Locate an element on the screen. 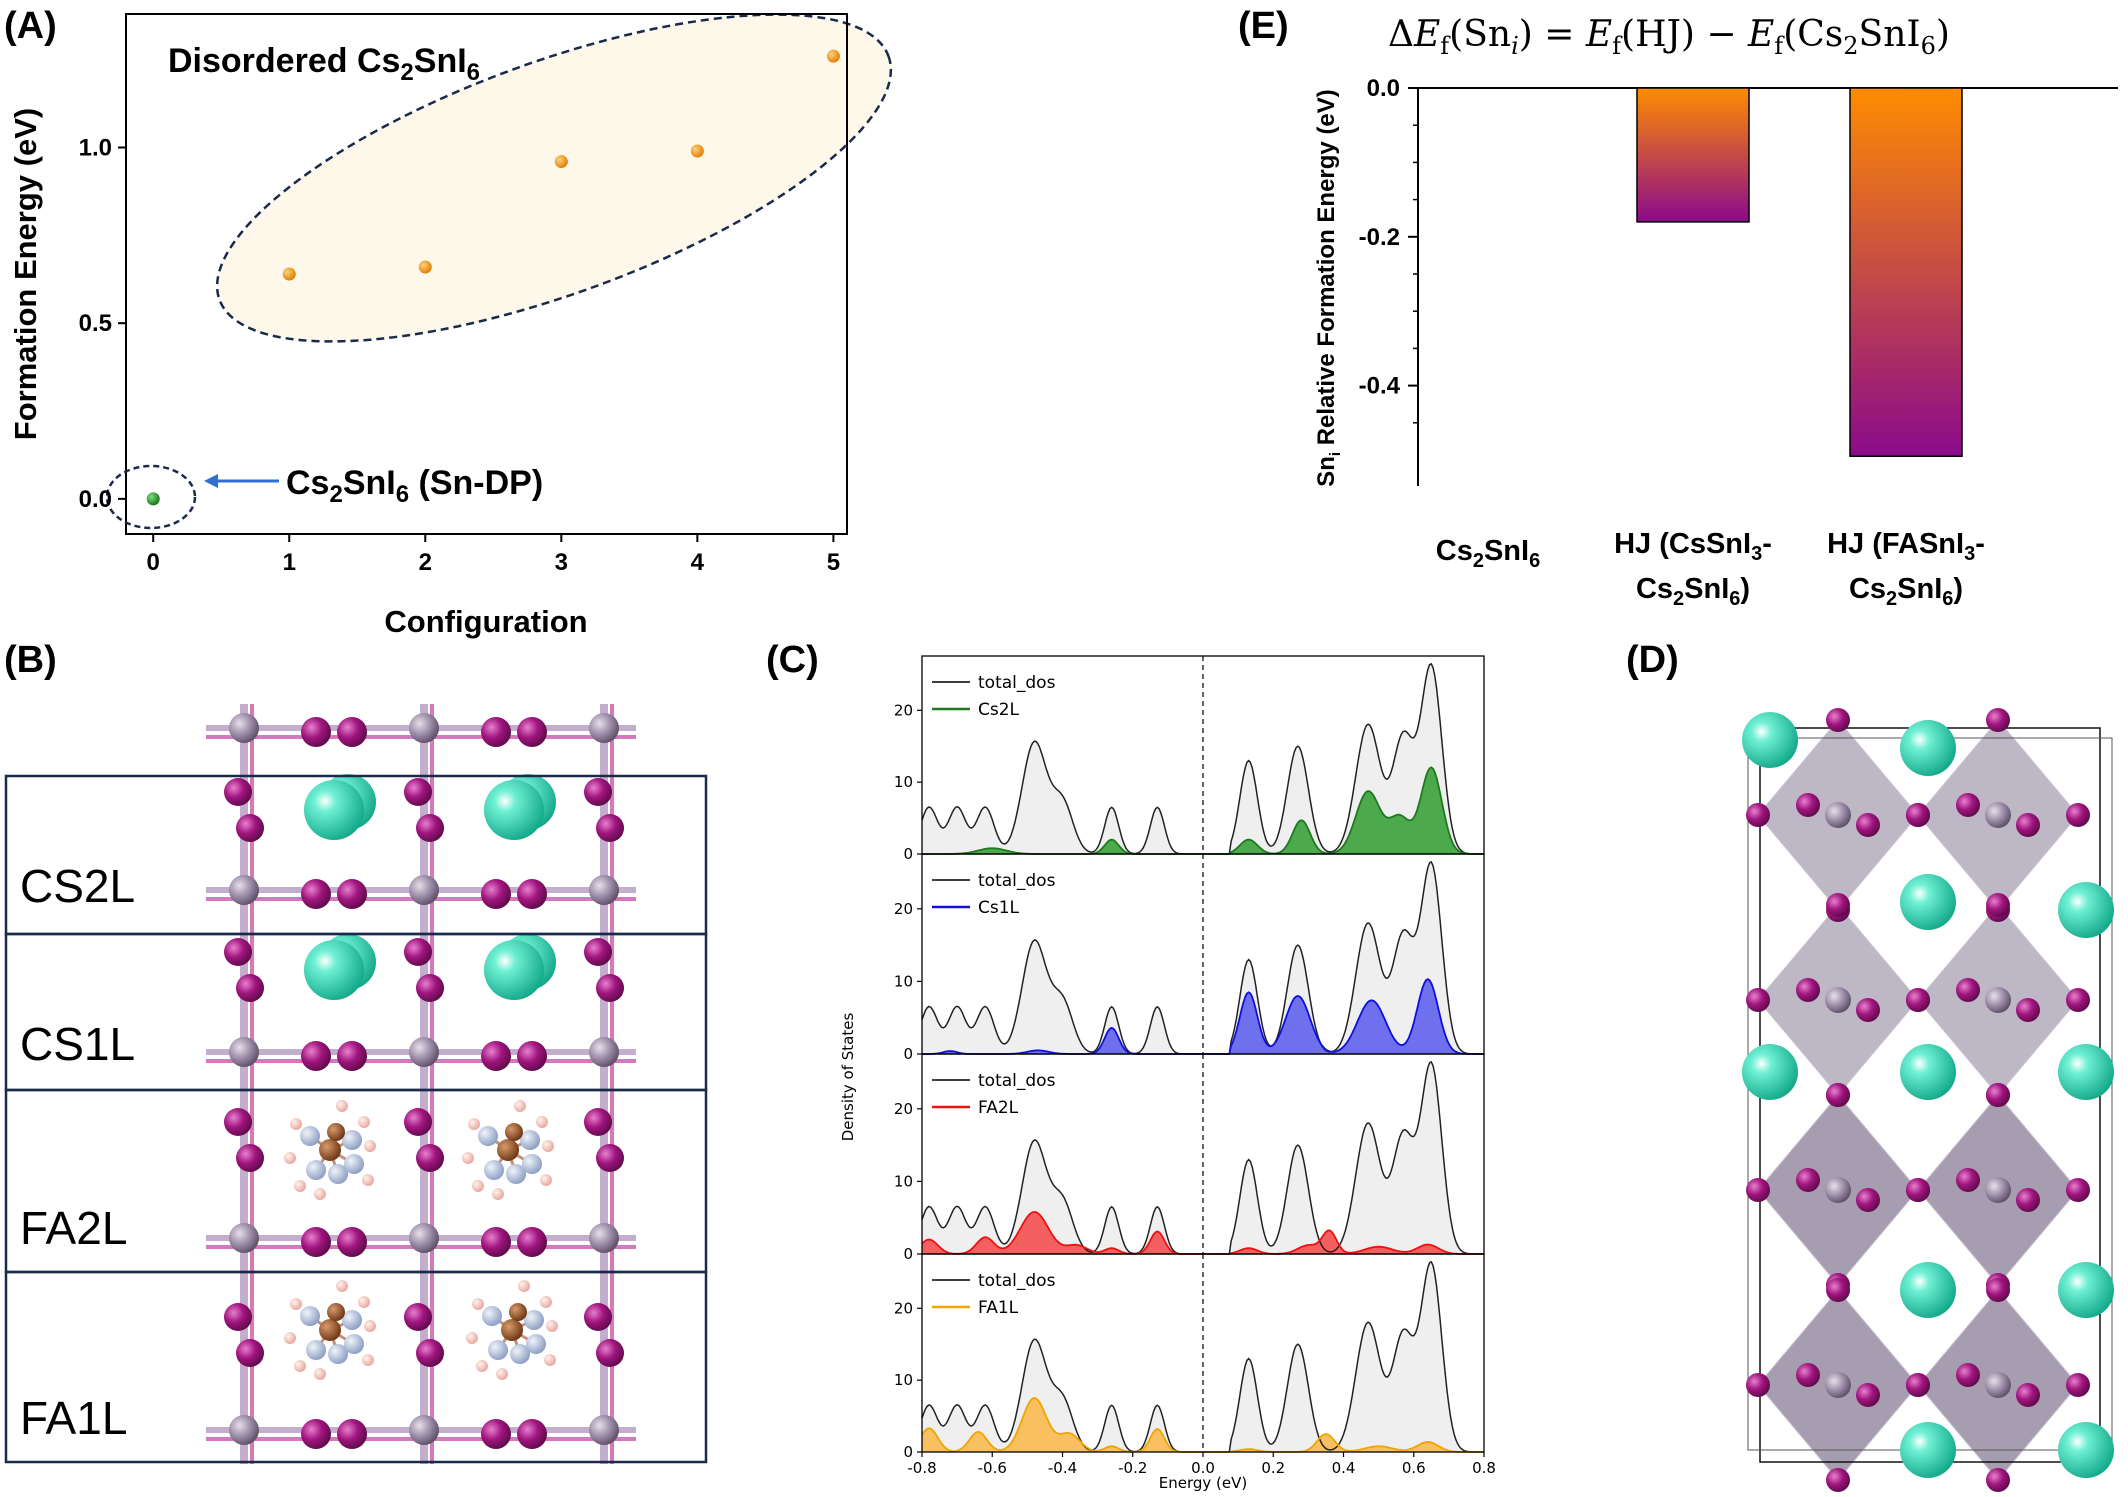  a-ytick-label: 0.5 is located at coordinates (95, 323).